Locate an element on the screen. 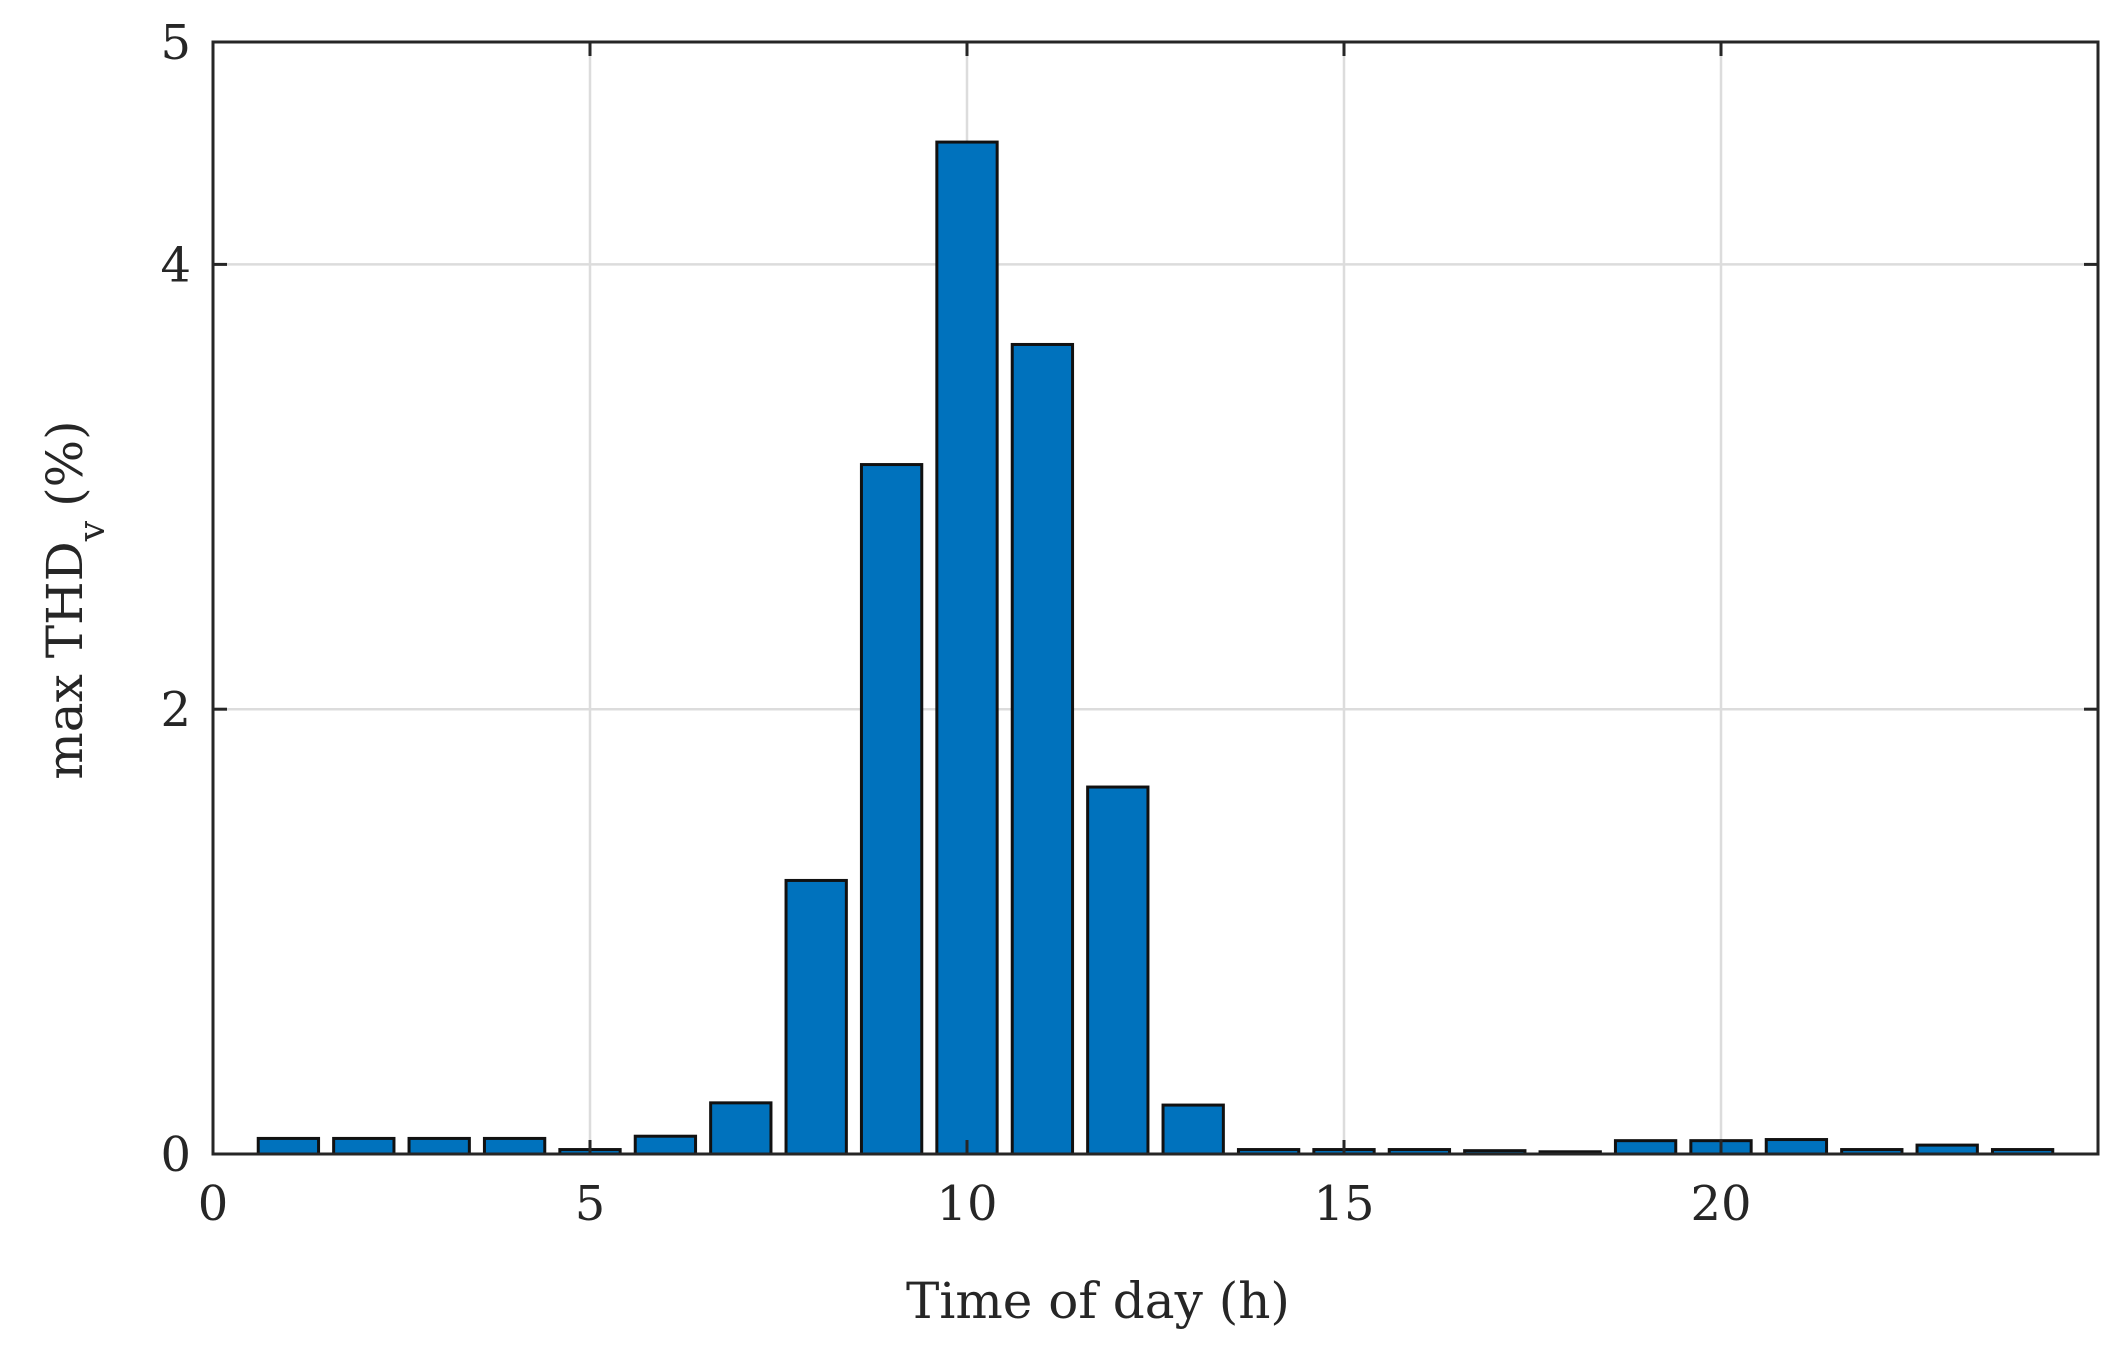 Image resolution: width=2121 pixels, height=1349 pixels. x-axis-label: Time of day (h) is located at coordinates (1098, 1301).